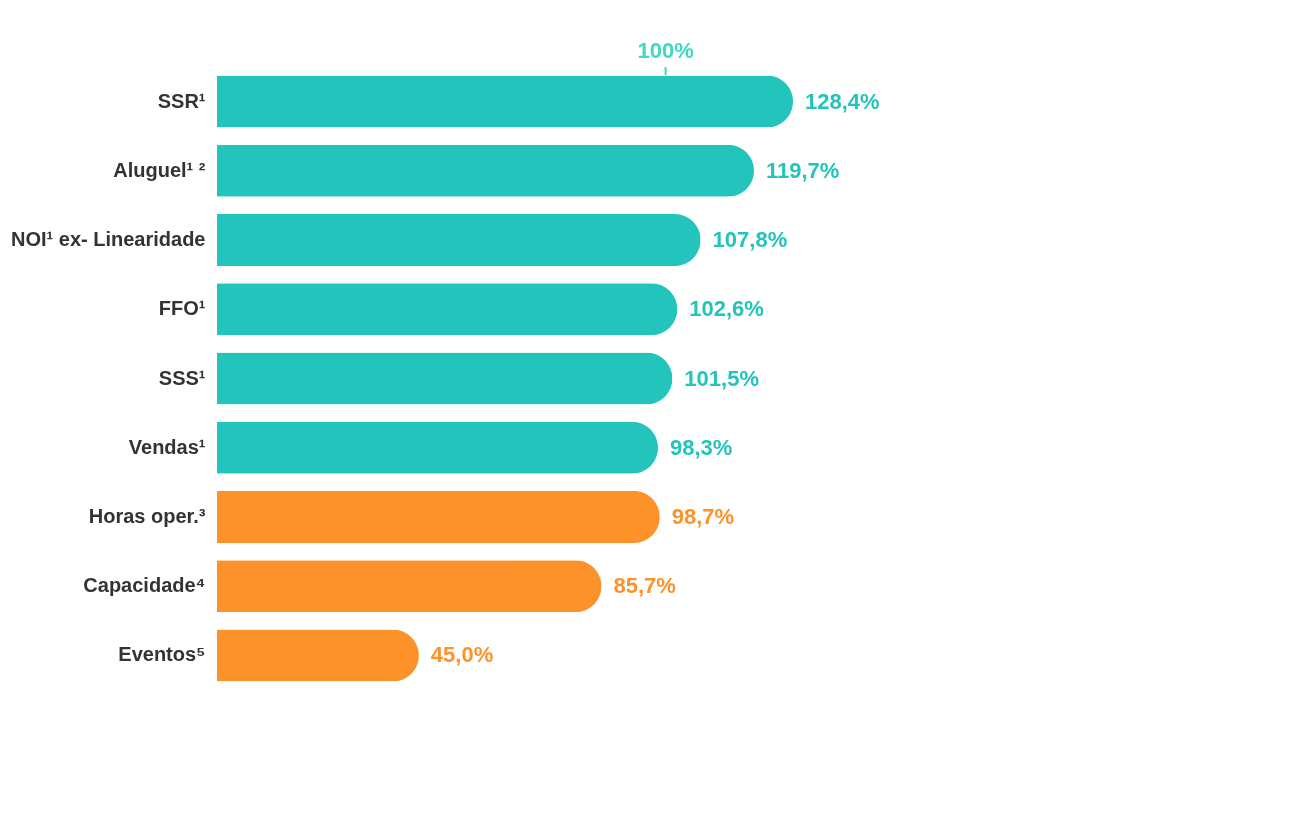  I want to click on y-tick-label: Horas oper.³, so click(147, 515).